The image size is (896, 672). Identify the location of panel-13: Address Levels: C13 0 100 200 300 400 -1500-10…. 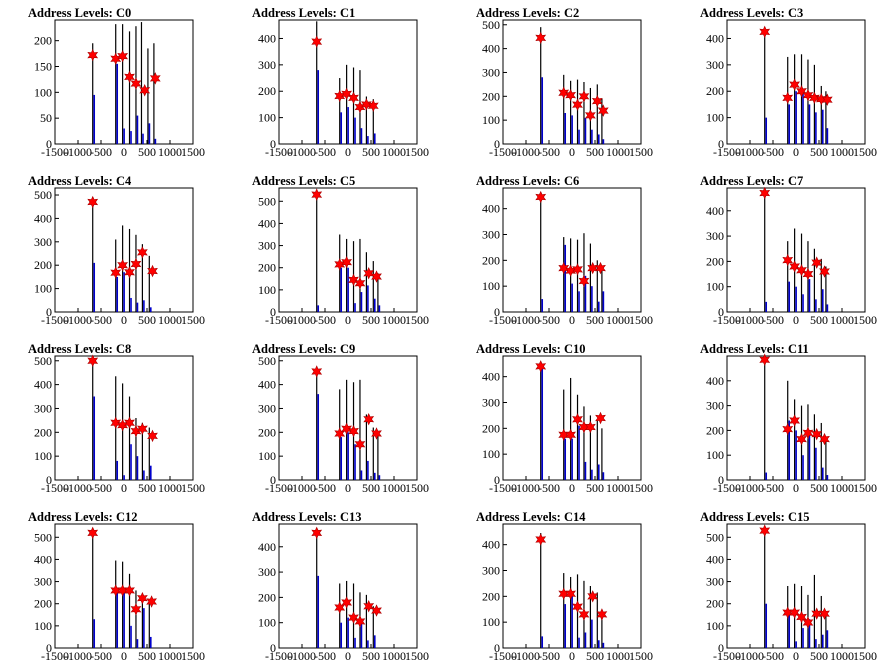
(340, 586).